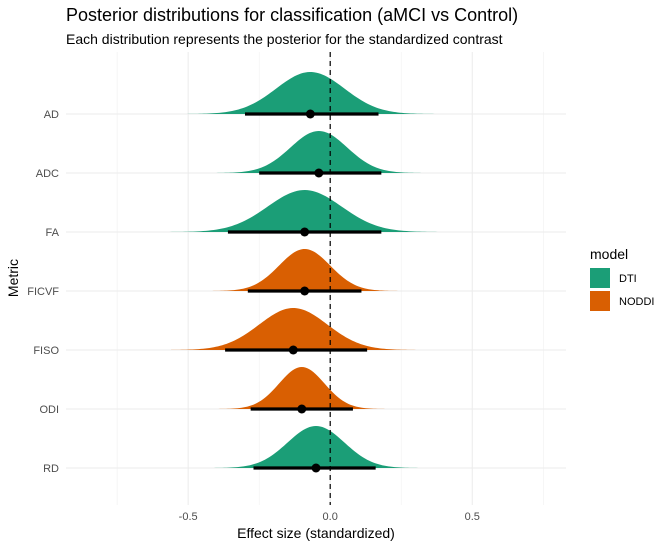 The width and height of the screenshot is (670, 554). Describe the element at coordinates (609, 254) in the screenshot. I see `legend-title: model` at that location.